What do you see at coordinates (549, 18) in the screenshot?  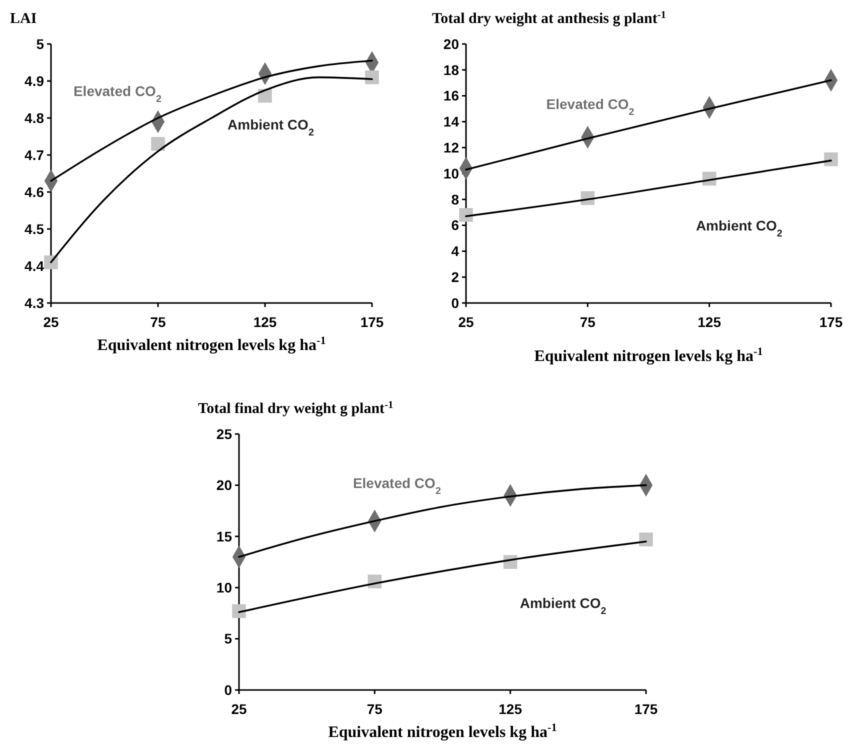 I see `y-axis-title: Total dry weight at anthesis g plant$^{-1}$` at bounding box center [549, 18].